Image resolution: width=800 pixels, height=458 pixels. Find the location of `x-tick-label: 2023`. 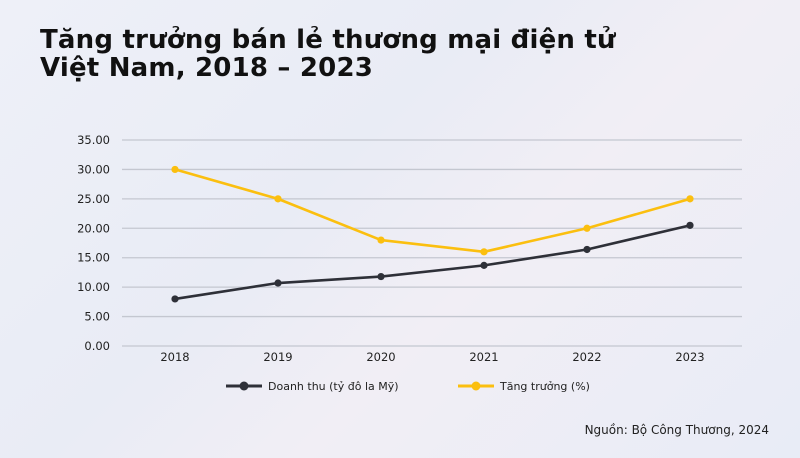

x-tick-label: 2023 is located at coordinates (689, 357).